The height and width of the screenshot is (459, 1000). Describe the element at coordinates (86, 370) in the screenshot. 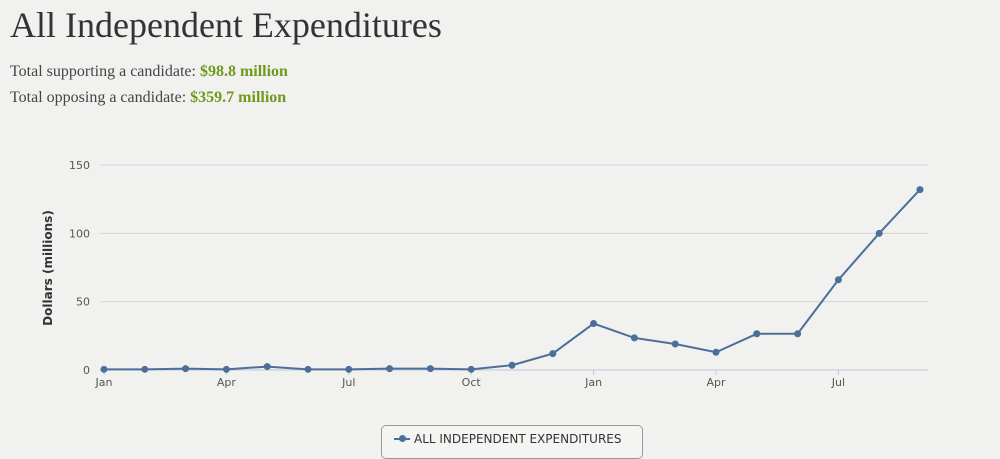

I see `y-tick-label: 0` at that location.